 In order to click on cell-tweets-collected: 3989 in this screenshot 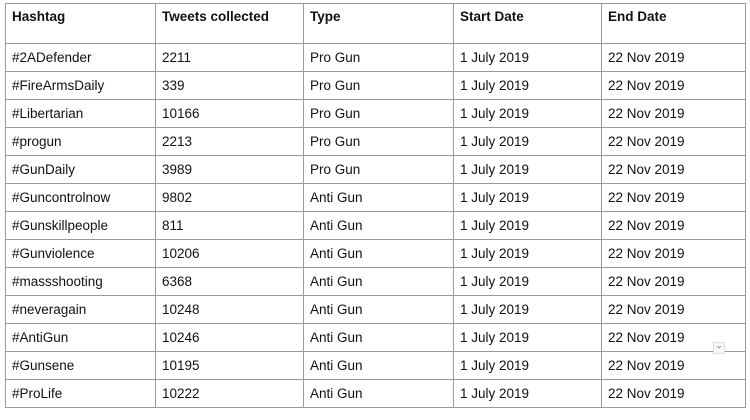, I will do `click(229, 169)`.